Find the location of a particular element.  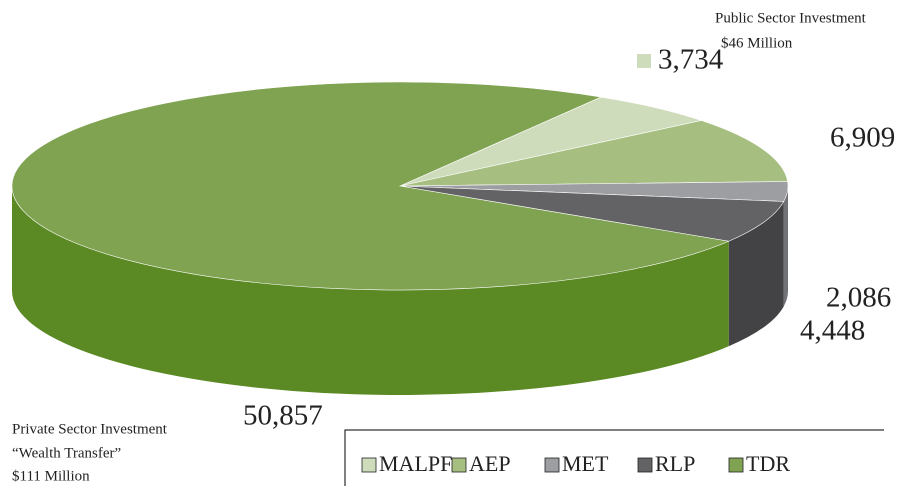

value-label: 50,857 is located at coordinates (283, 416).